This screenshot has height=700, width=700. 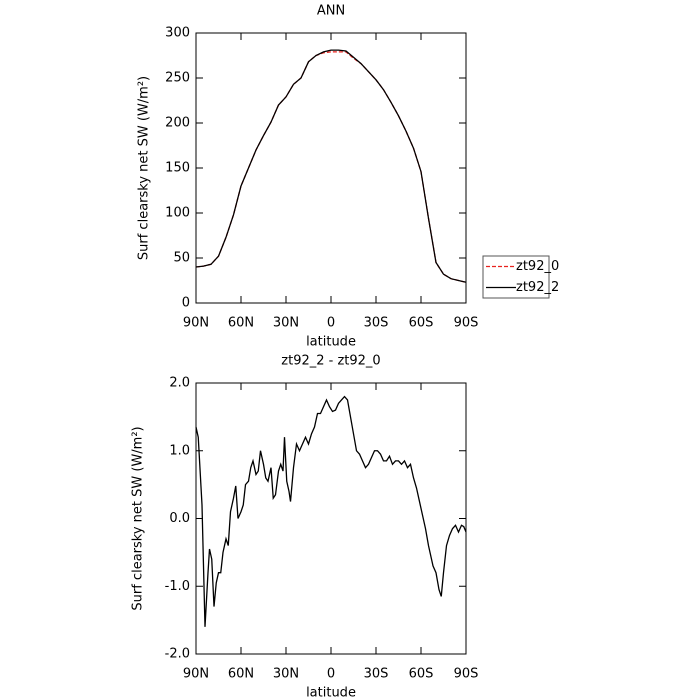 What do you see at coordinates (177, 78) in the screenshot?
I see `y-tick-label: 250` at bounding box center [177, 78].